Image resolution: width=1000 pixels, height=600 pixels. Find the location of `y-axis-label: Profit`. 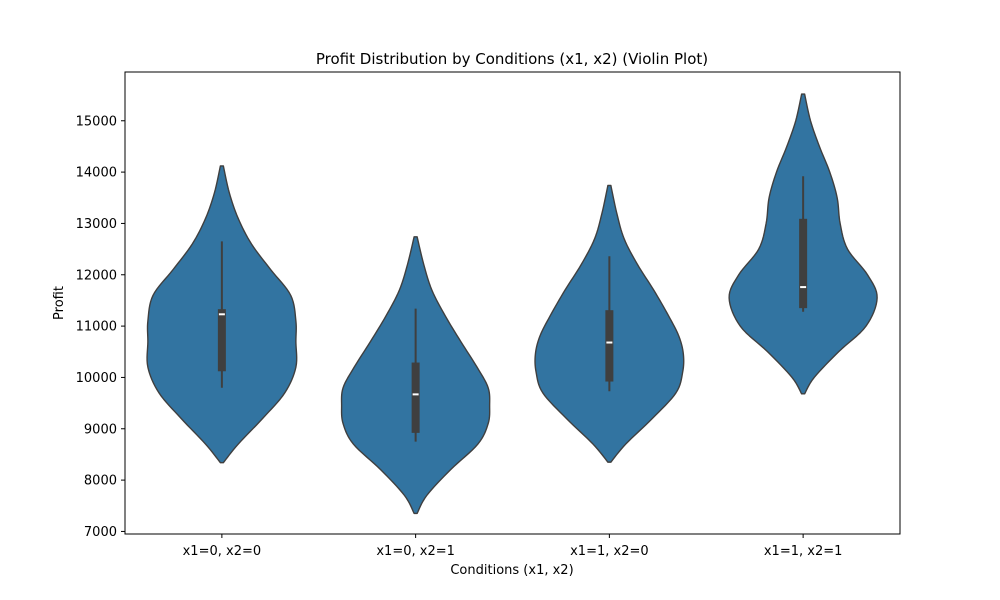

y-axis-label: Profit is located at coordinates (59, 303).